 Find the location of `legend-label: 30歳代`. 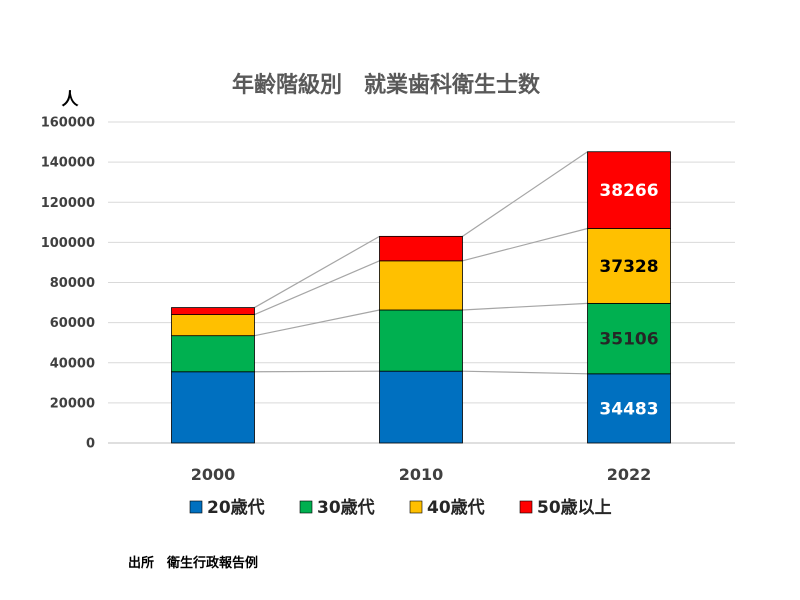

legend-label: 30歳代 is located at coordinates (346, 507).